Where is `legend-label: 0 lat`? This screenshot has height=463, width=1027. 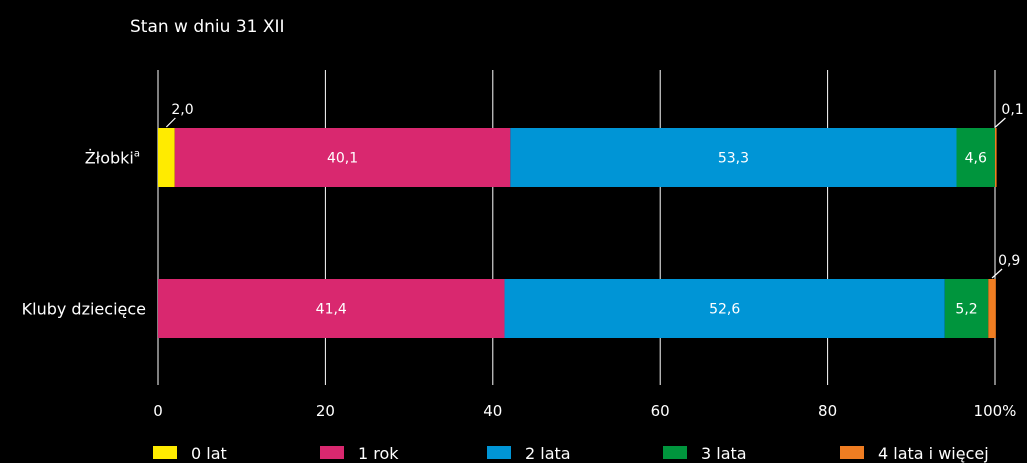
legend-label: 0 lat is located at coordinates (209, 453).